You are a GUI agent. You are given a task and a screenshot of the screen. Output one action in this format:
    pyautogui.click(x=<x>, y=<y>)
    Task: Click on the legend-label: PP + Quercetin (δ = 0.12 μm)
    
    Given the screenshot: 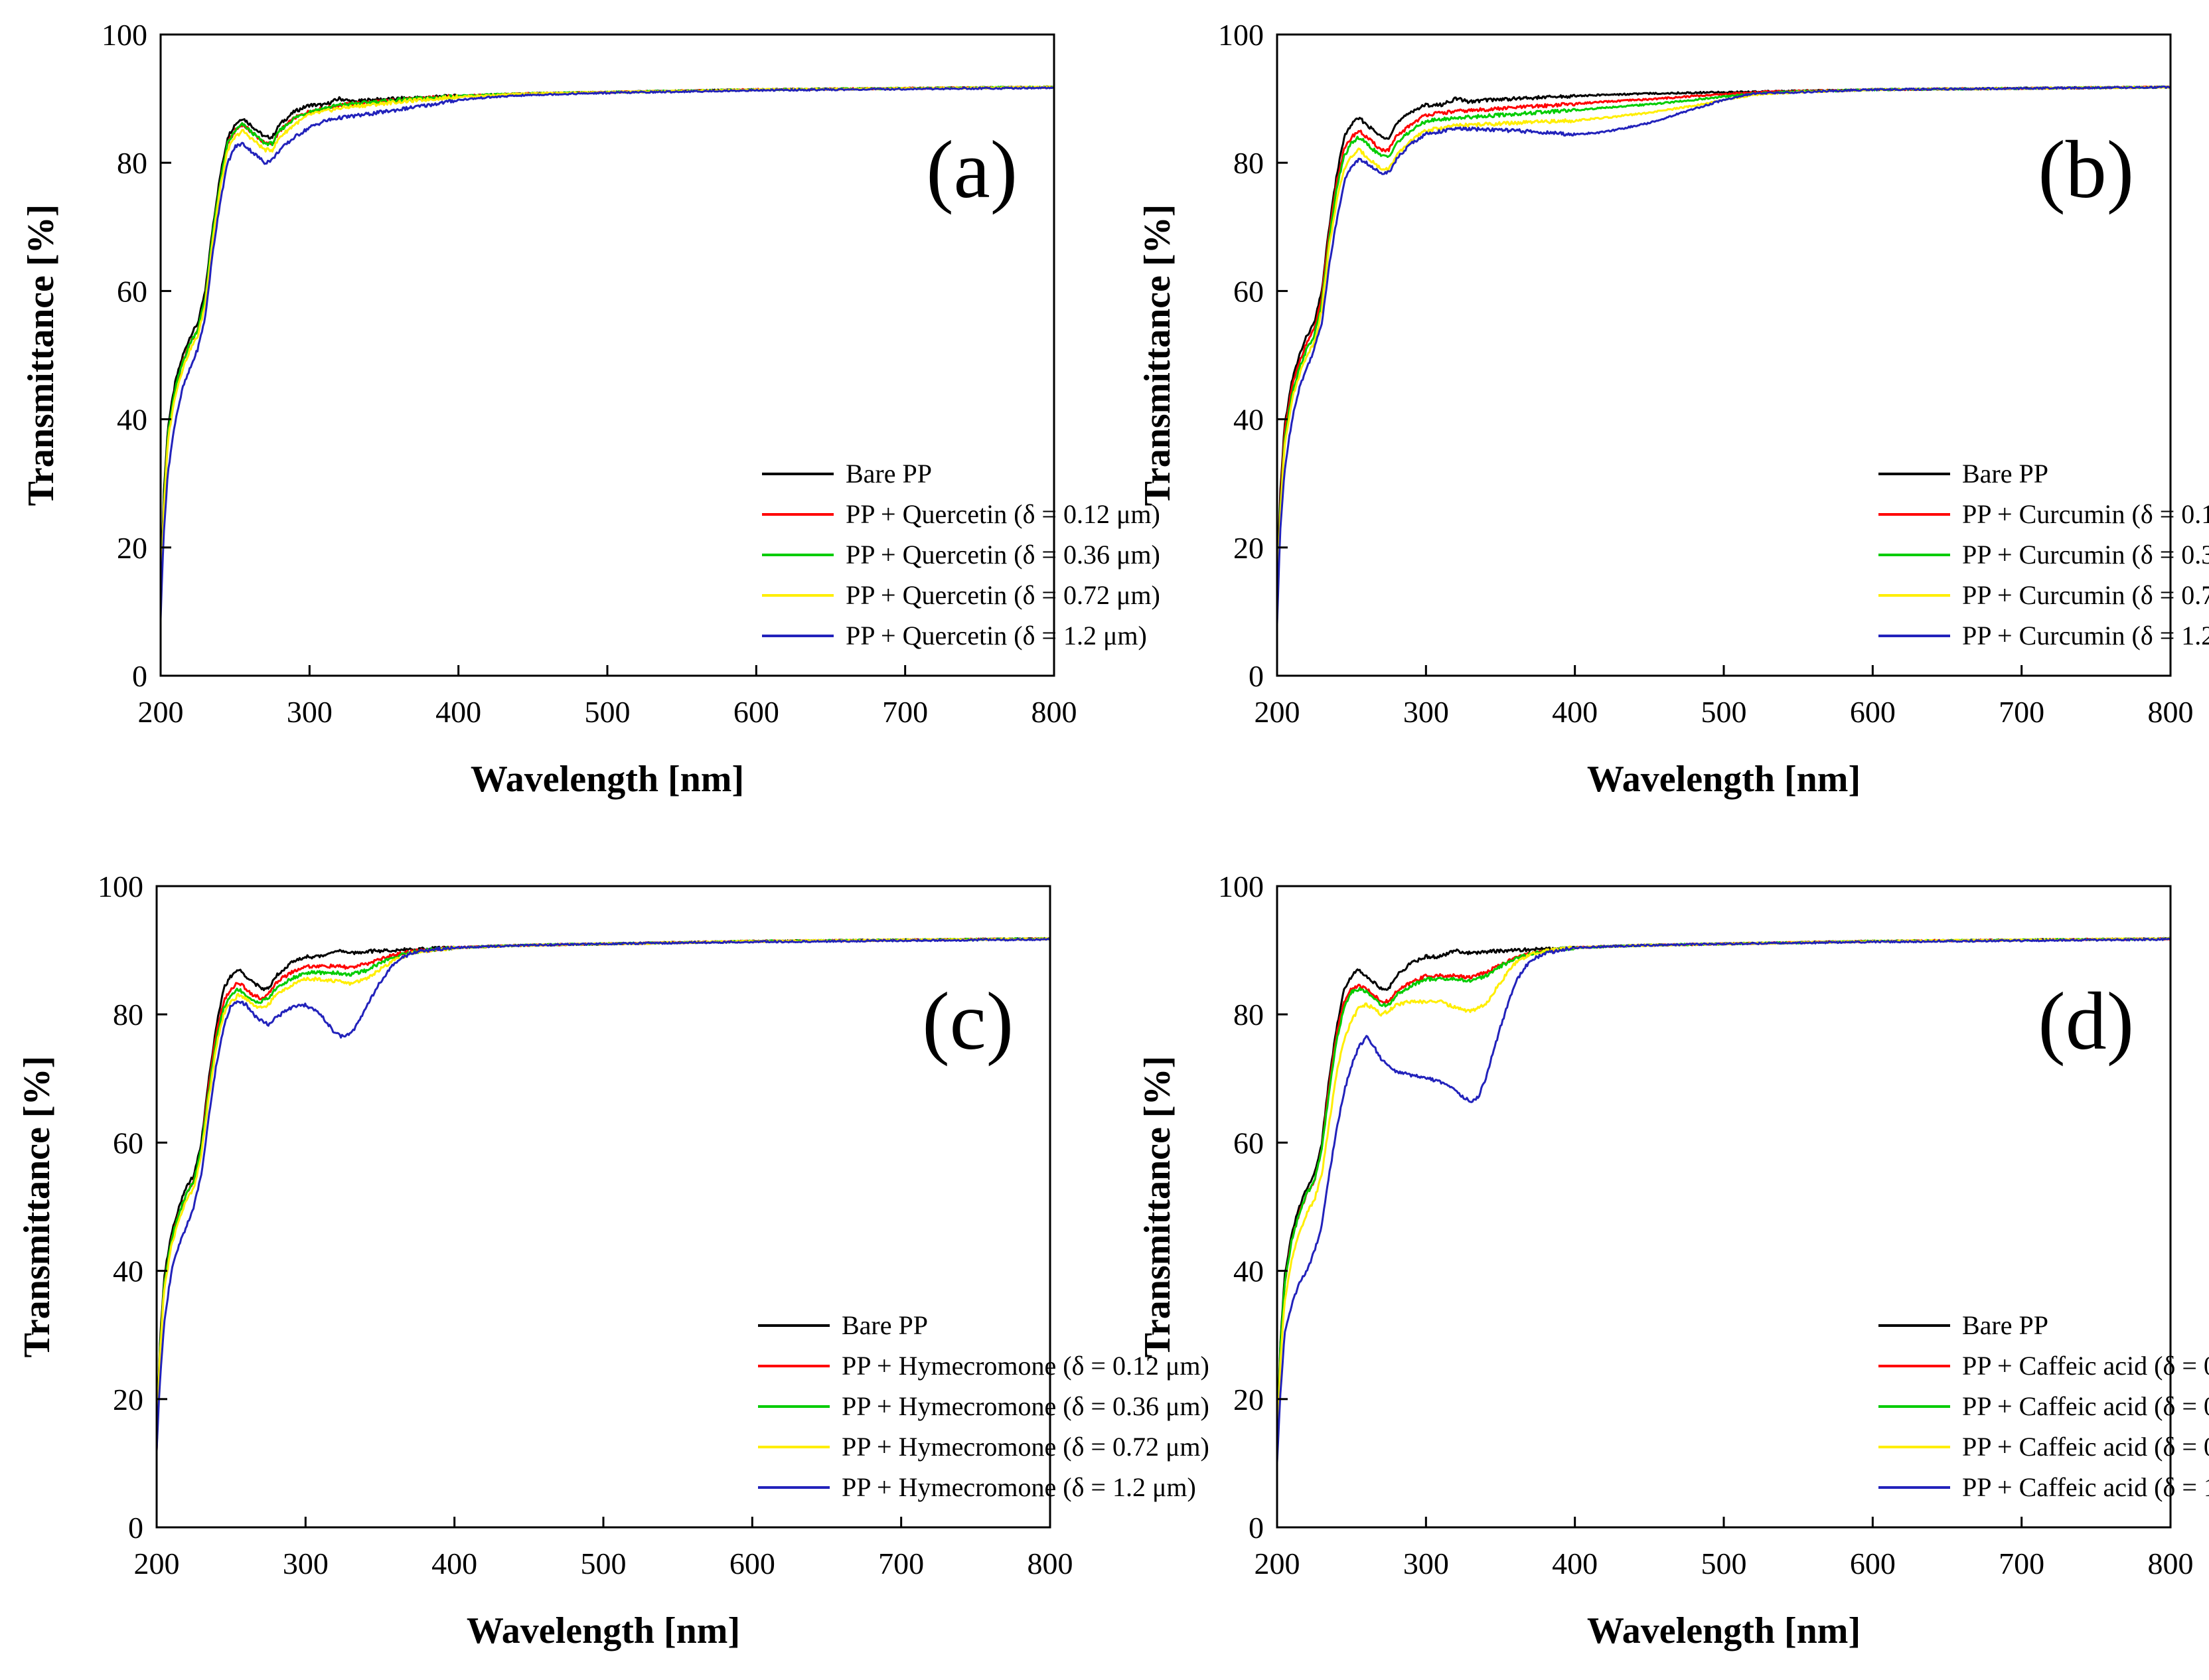 What is the action you would take?
    pyautogui.click(x=1003, y=514)
    